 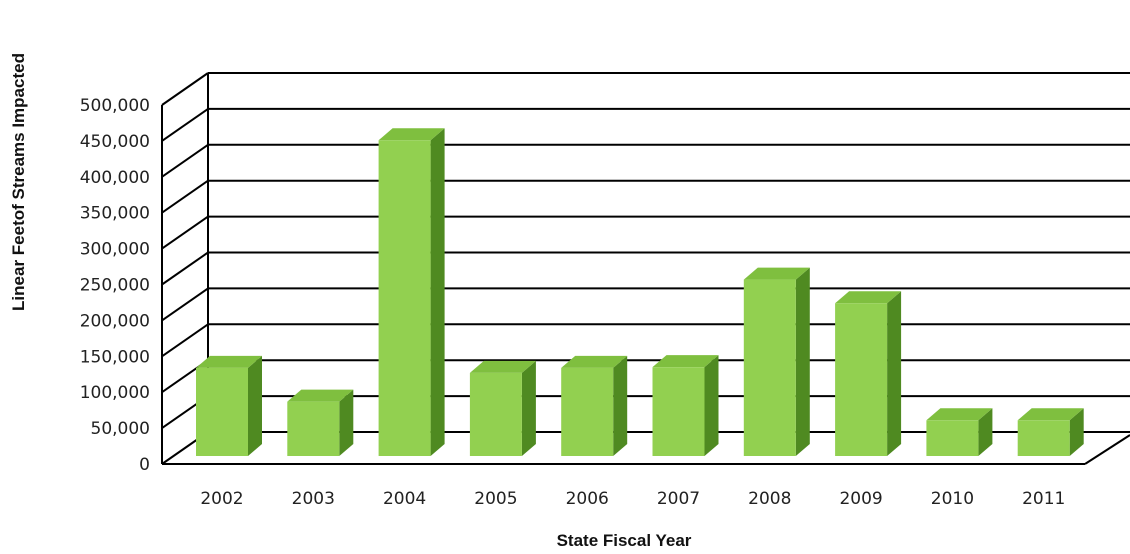 I want to click on y-tick-label: 200,000, so click(x=115, y=321).